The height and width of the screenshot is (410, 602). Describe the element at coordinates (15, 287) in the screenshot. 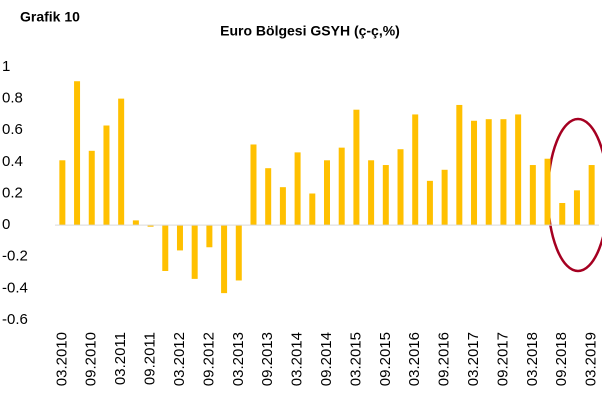

I see `y-tick-label: -0.4` at that location.